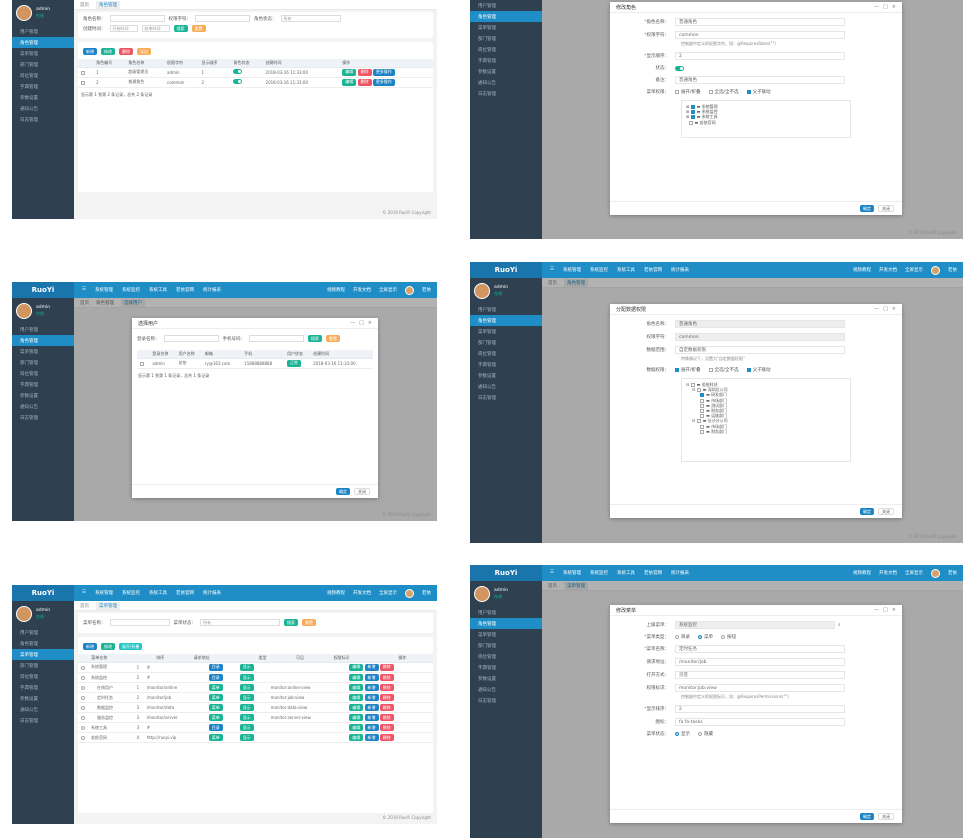 The image size is (972, 839). I want to click on expand-checkbox, so click(677, 369).